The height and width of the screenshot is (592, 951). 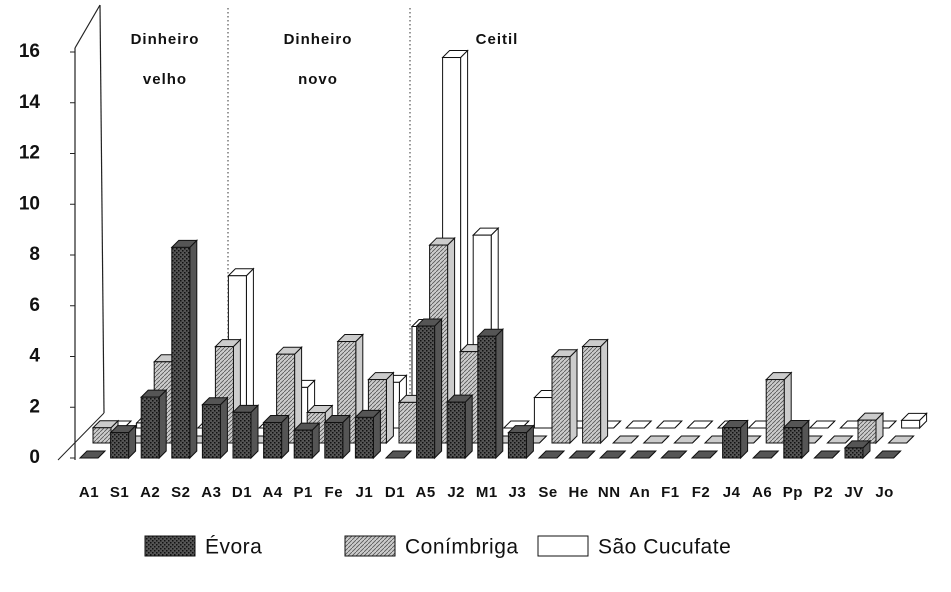 What do you see at coordinates (325, 59) in the screenshot?
I see `annotations: Dinheiro velho Dinheiro novo Ceitil` at bounding box center [325, 59].